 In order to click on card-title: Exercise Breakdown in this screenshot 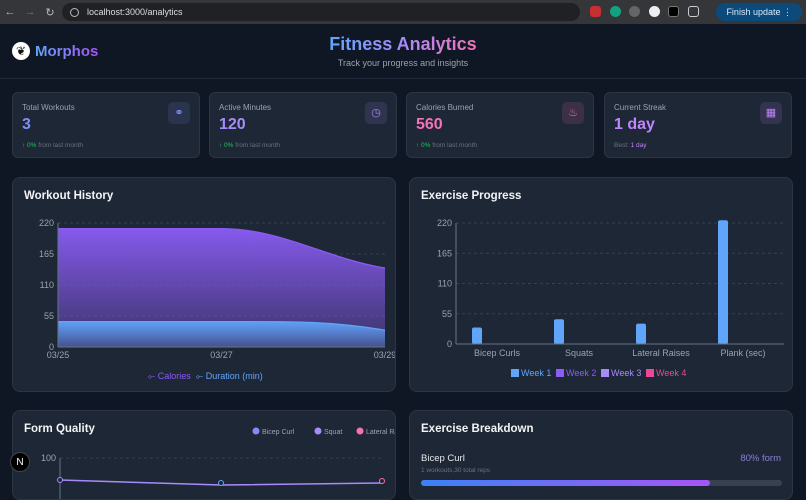, I will do `click(477, 429)`.